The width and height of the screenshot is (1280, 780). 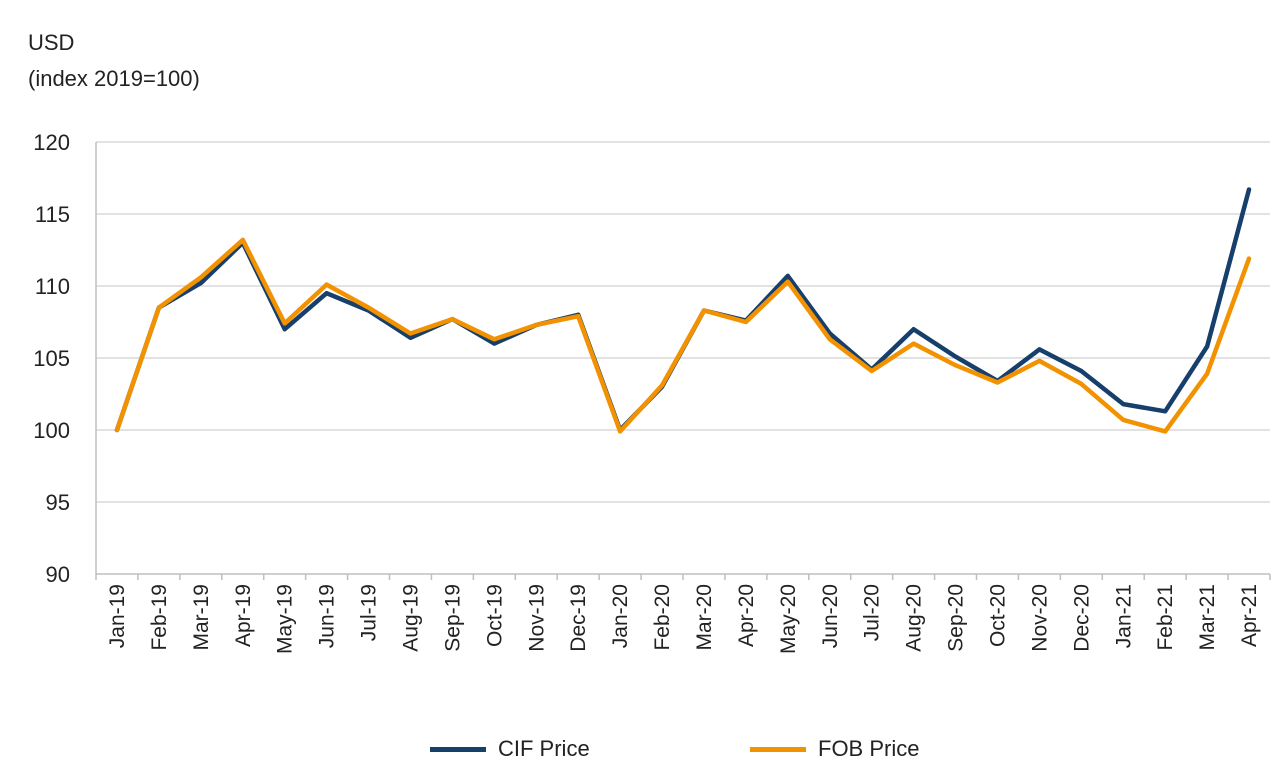 What do you see at coordinates (788, 619) in the screenshot?
I see `x-tick-label: May-20` at bounding box center [788, 619].